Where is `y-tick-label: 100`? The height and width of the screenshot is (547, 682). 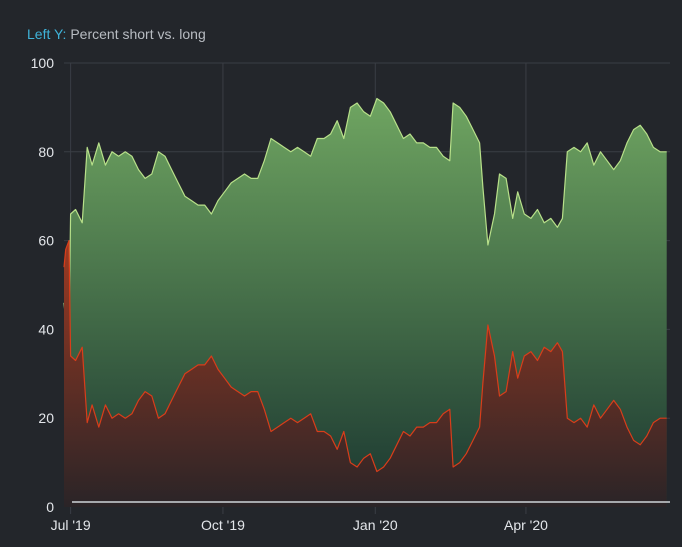 y-tick-label: 100 is located at coordinates (43, 63).